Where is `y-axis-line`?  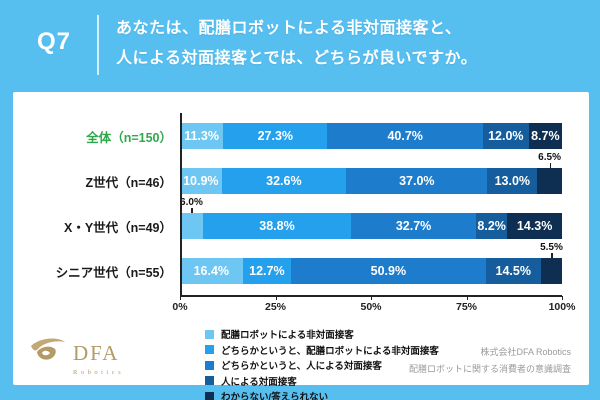 y-axis-line is located at coordinates (181, 204).